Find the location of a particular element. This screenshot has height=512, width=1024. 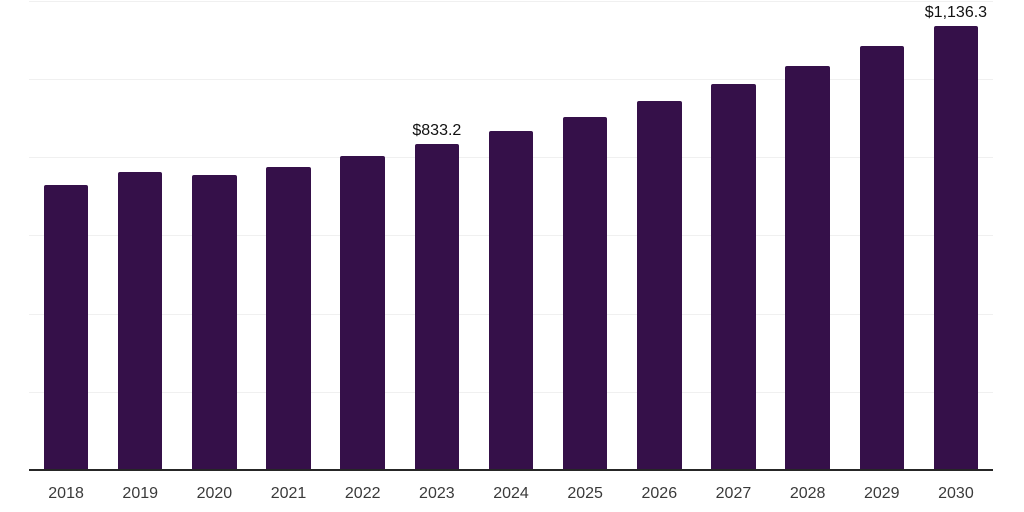

x-tick-label-2022: 2022 is located at coordinates (362, 493).